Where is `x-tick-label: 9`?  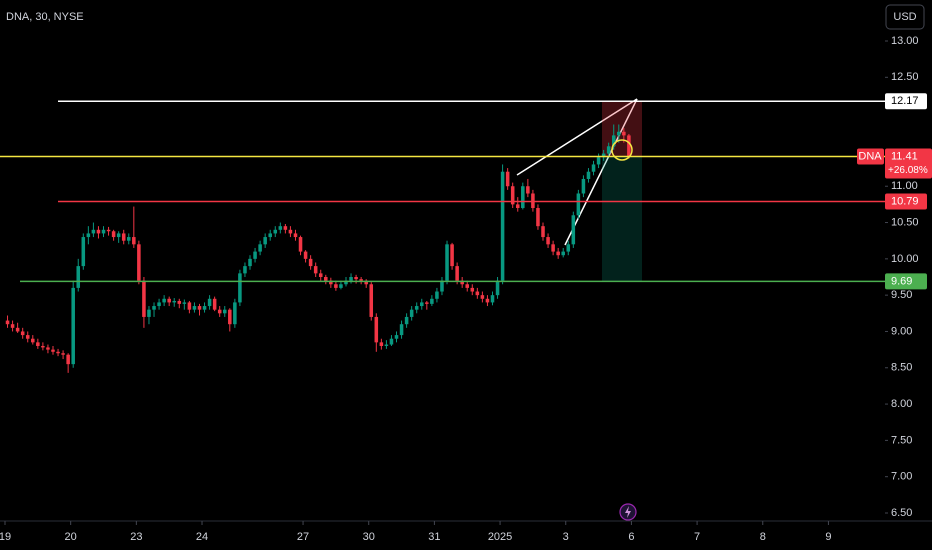
x-tick-label: 9 is located at coordinates (828, 537).